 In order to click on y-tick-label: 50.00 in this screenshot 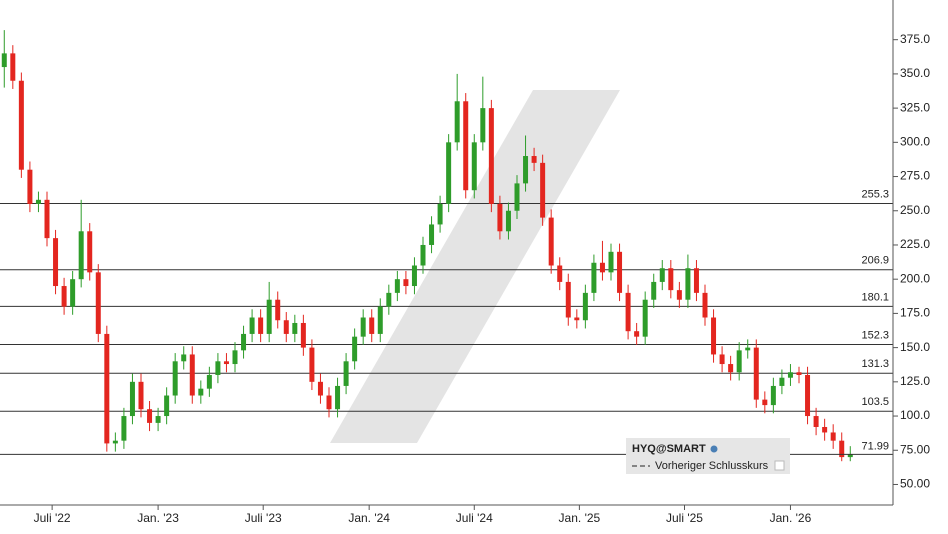, I will do `click(915, 484)`.